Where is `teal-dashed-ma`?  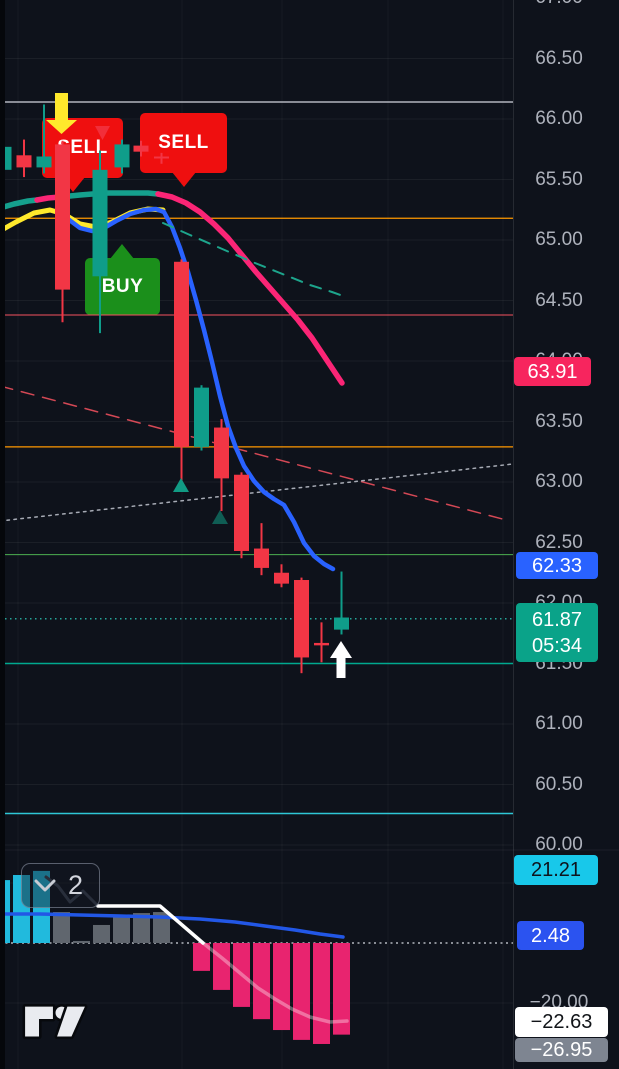 teal-dashed-ma is located at coordinates (254, 260).